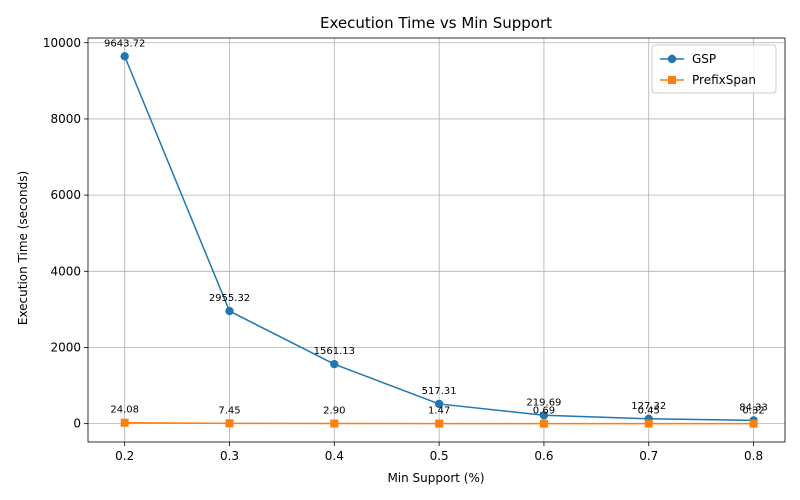 This screenshot has width=800, height=500. What do you see at coordinates (753, 456) in the screenshot?
I see `x-tick-label: 0.8` at bounding box center [753, 456].